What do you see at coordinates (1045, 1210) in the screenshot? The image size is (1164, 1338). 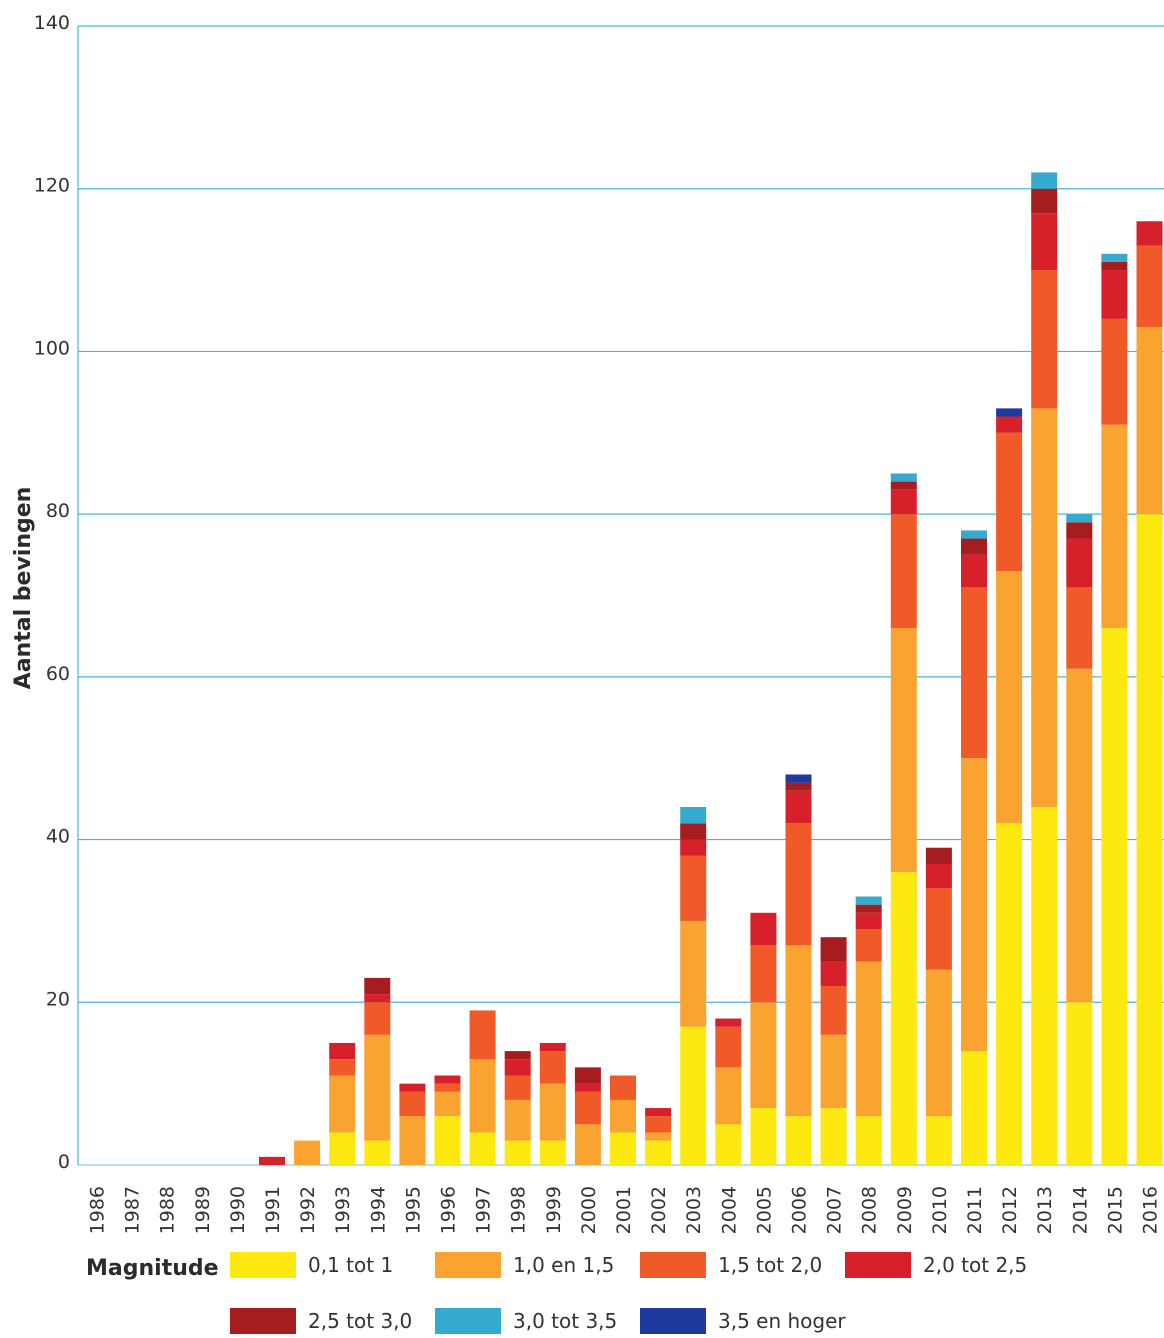 I see `x-tick-label: 2013` at bounding box center [1045, 1210].